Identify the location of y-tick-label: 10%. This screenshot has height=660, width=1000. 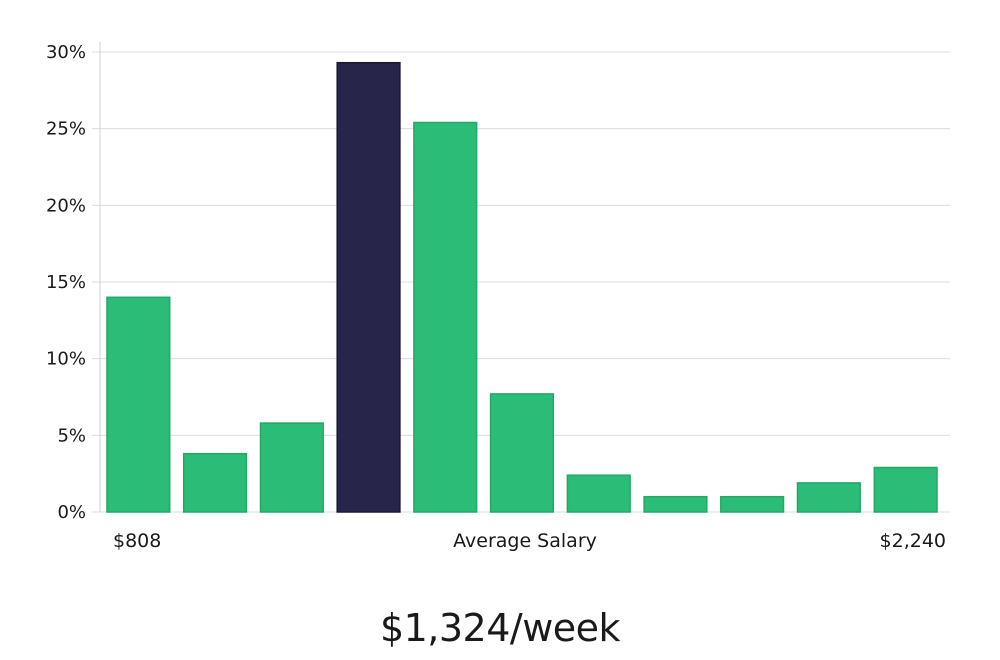
(66, 359).